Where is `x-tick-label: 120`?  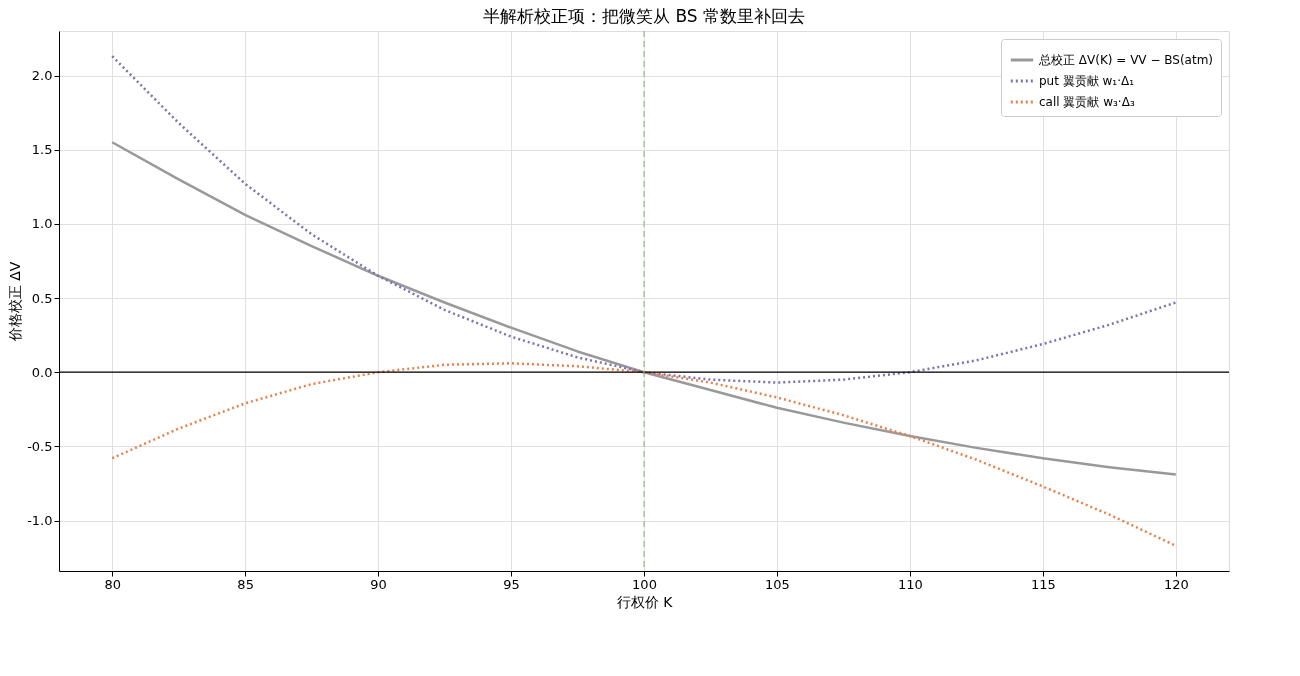
x-tick-label: 120 is located at coordinates (1176, 584).